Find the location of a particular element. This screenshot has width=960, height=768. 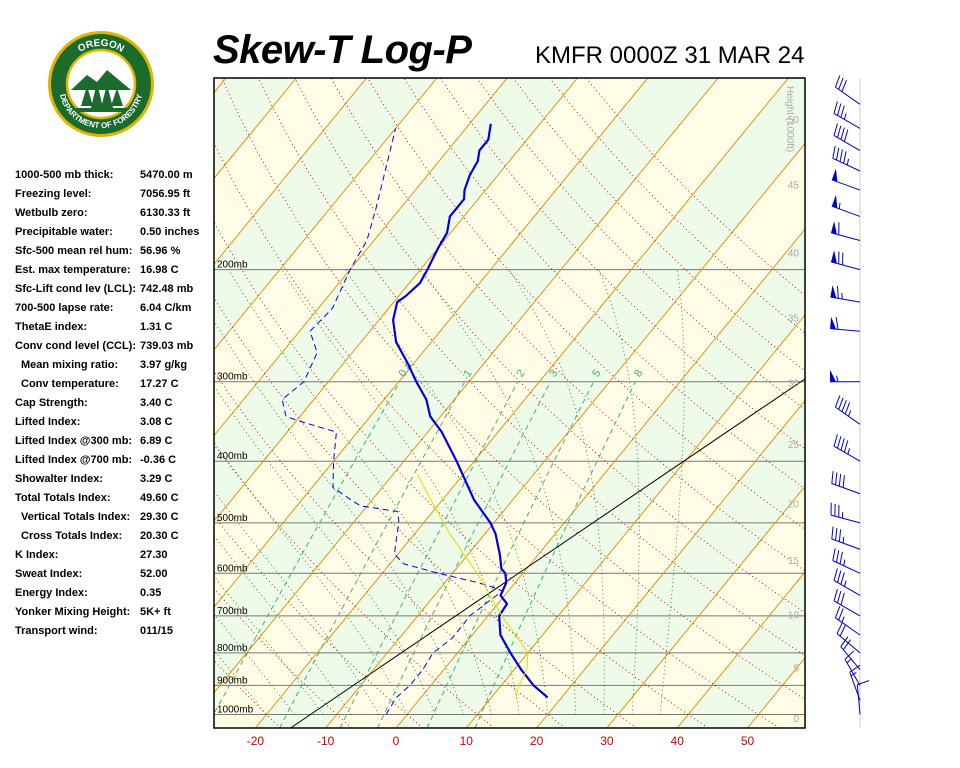

index-label: Wetbulb zero: is located at coordinates (51, 213).